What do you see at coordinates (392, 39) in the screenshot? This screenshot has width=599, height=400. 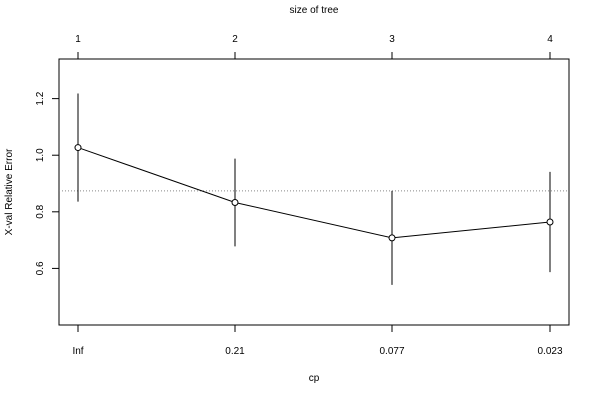 I see `top-tick-label: 3` at bounding box center [392, 39].